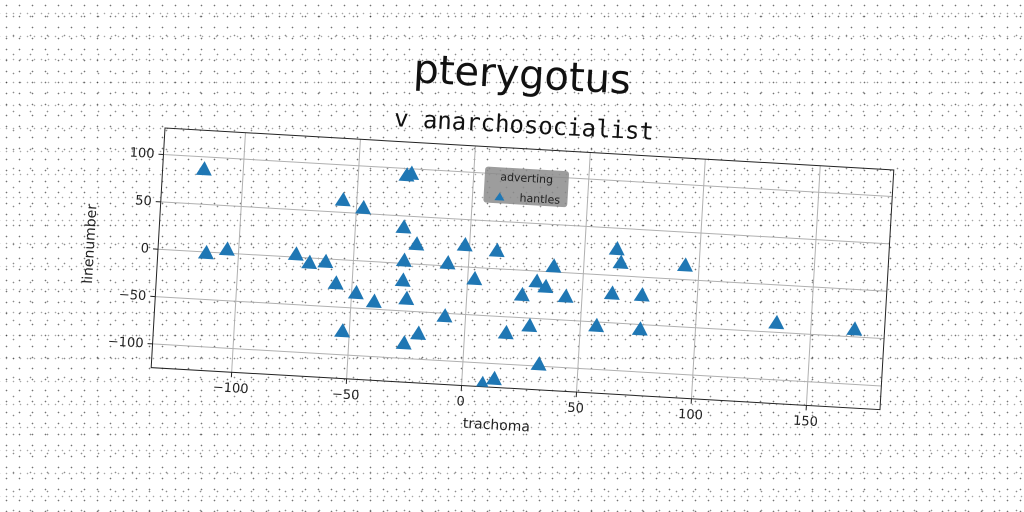 The height and width of the screenshot is (512, 1024). Describe the element at coordinates (806, 422) in the screenshot. I see `x-tick-label: 150` at that location.